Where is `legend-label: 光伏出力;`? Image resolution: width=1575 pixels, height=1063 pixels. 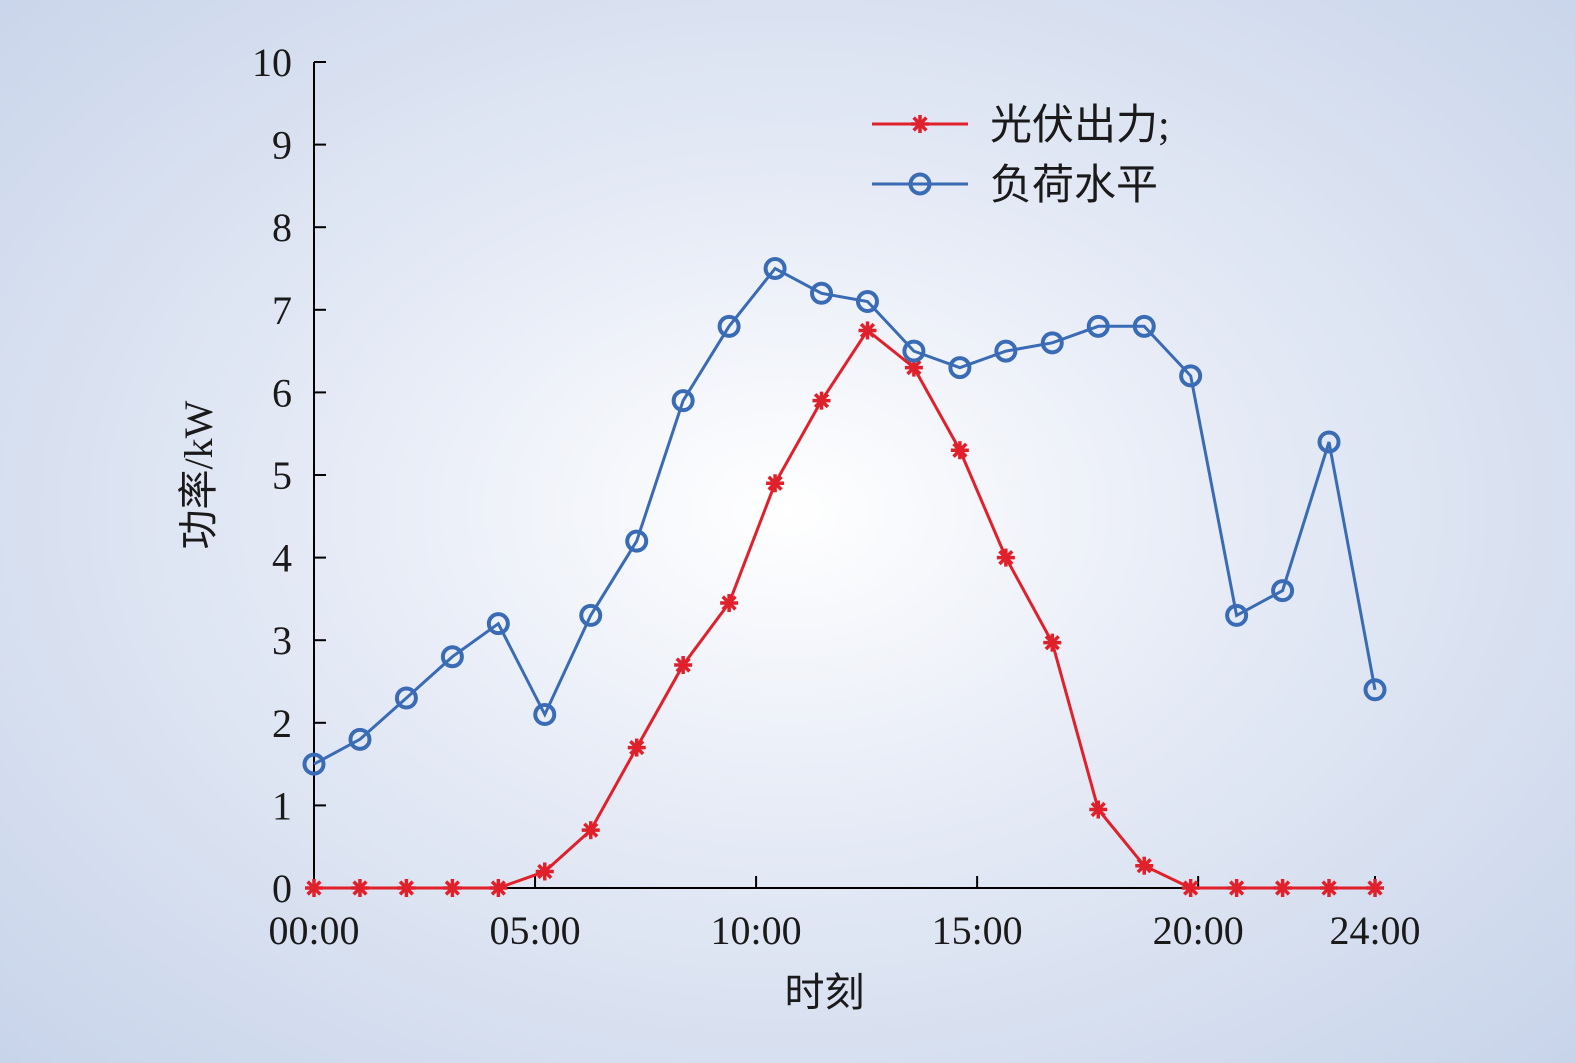
legend-label: 光伏出力; is located at coordinates (1080, 126).